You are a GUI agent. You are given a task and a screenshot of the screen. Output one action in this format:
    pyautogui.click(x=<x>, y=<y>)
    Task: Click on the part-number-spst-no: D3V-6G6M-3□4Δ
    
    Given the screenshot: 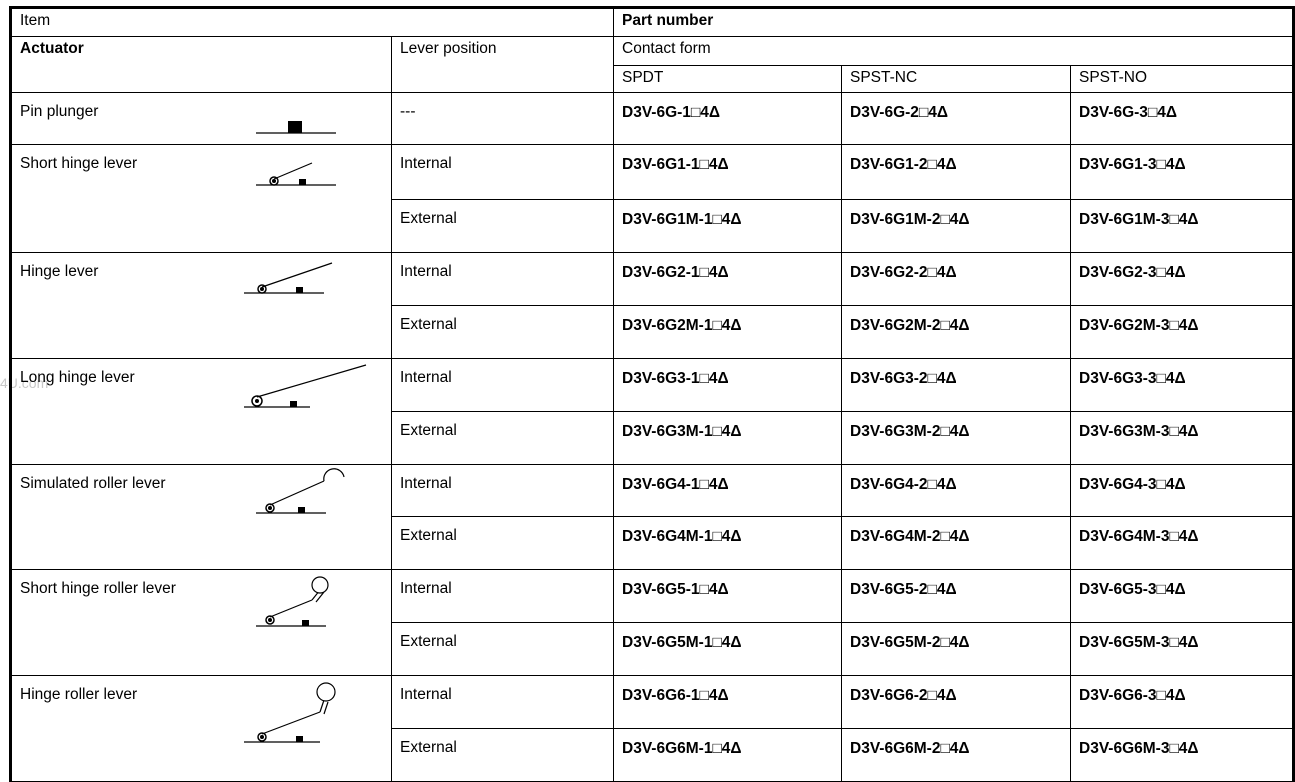 What is the action you would take?
    pyautogui.click(x=1182, y=754)
    